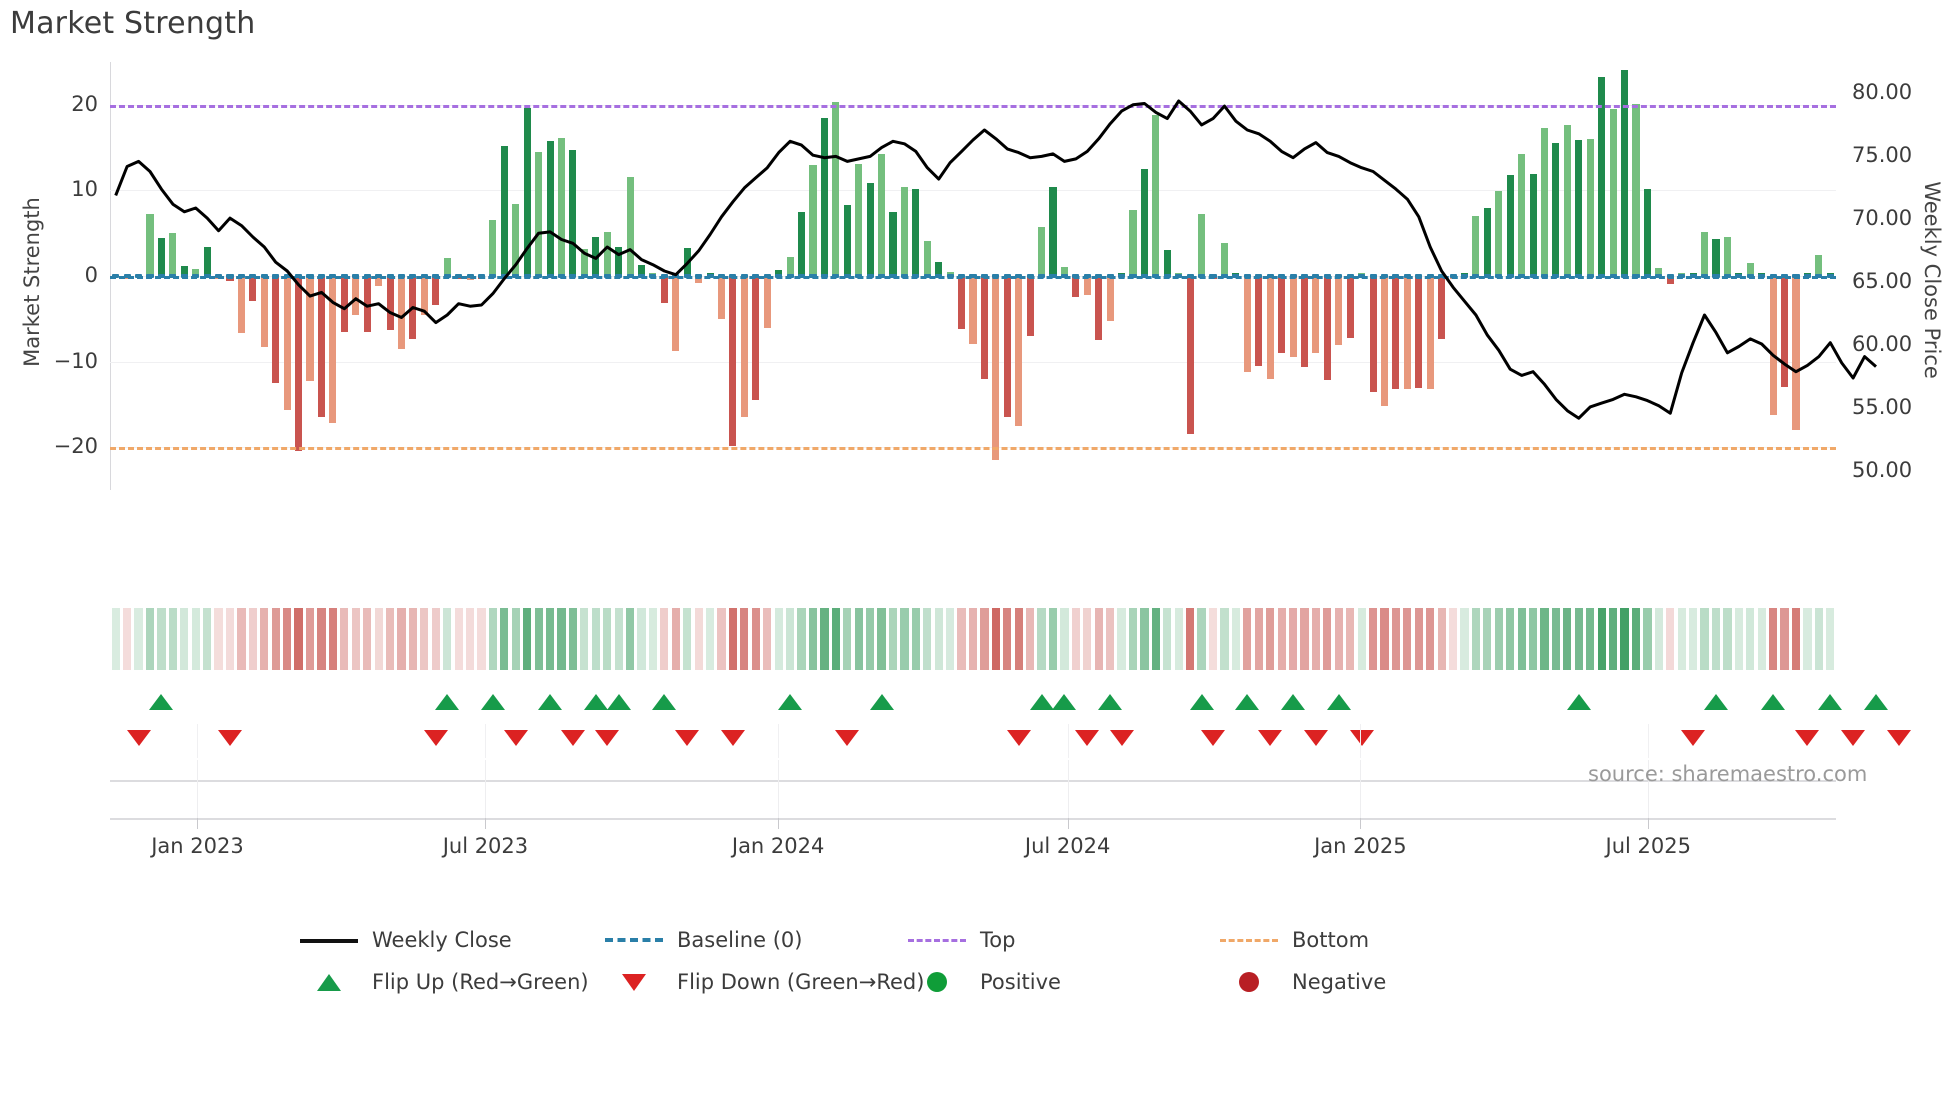 The width and height of the screenshot is (1960, 1102). I want to click on flip-down-marker-row, so click(1010, 741).